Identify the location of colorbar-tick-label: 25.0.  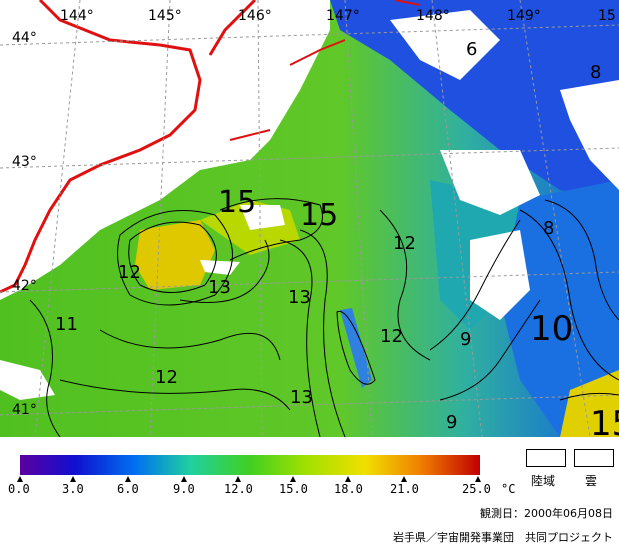
(476, 489).